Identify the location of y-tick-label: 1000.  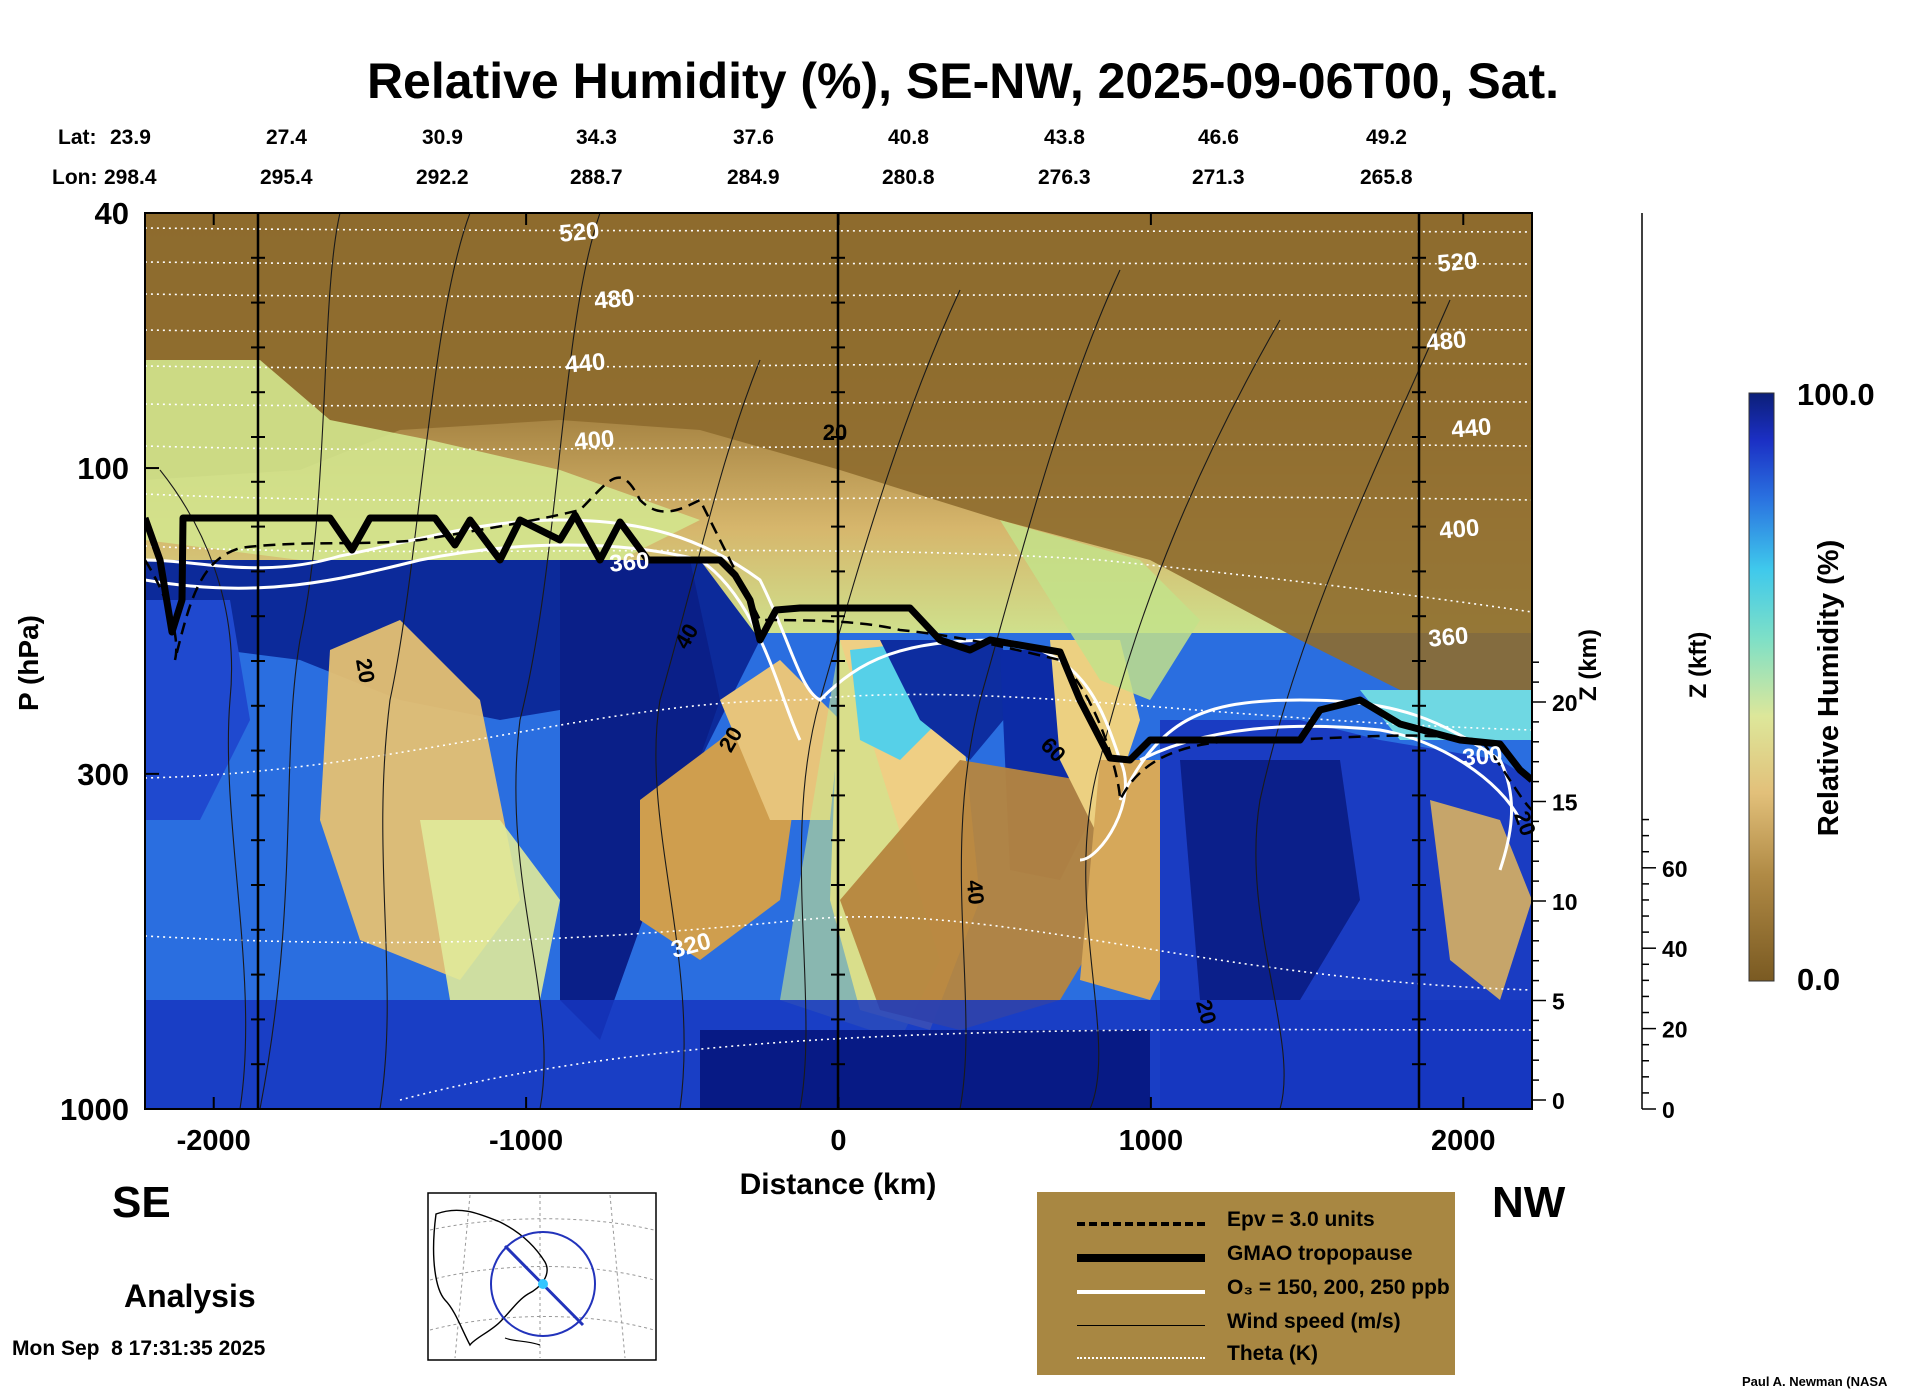
(94, 1109).